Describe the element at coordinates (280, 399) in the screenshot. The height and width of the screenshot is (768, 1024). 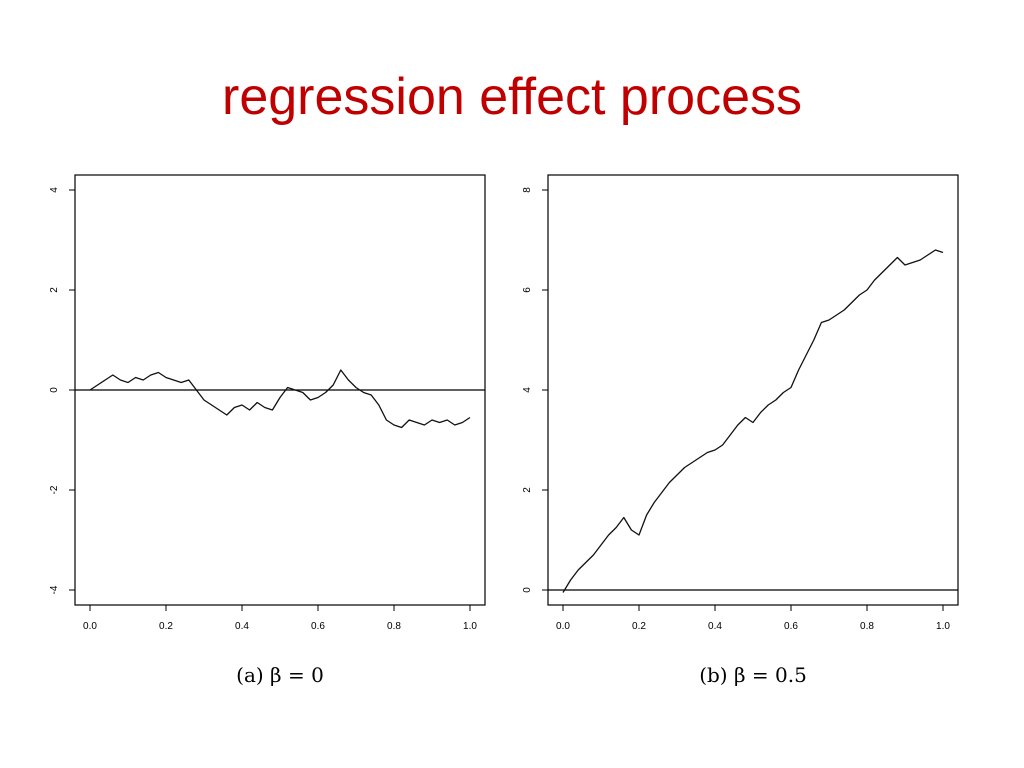
I see `series-line` at that location.